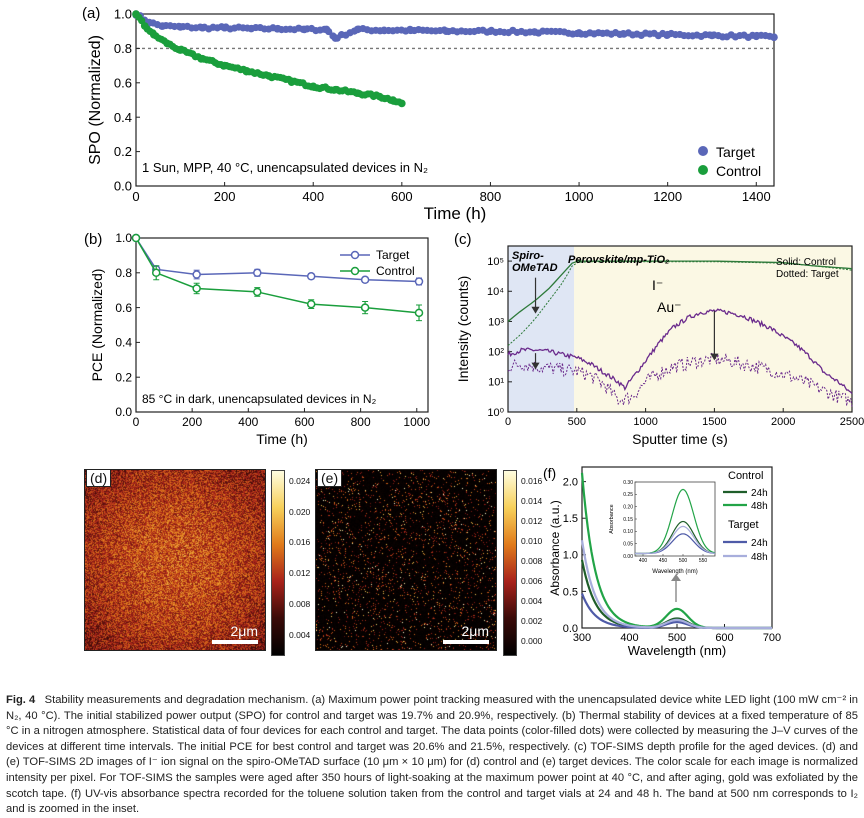 This screenshot has height=818, width=864. What do you see at coordinates (759, 493) in the screenshot?
I see `legend-control-24h: 24h` at bounding box center [759, 493].